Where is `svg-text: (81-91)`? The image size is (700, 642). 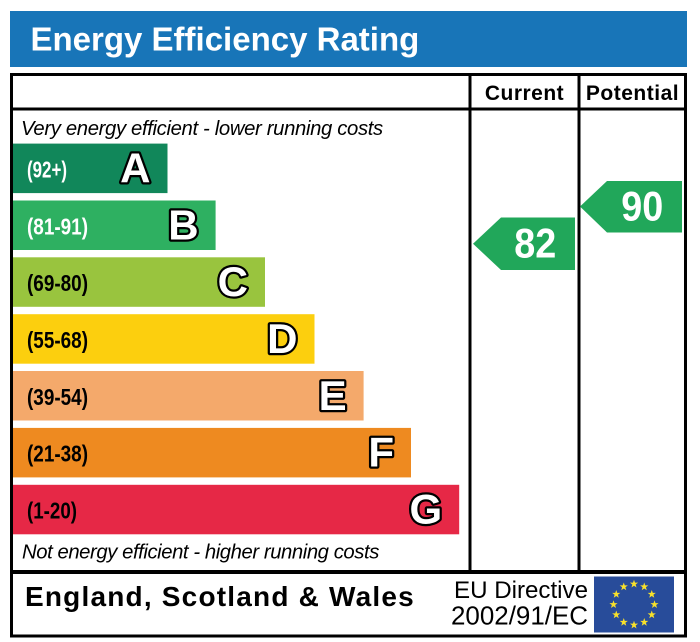 svg-text: (81-91) is located at coordinates (57, 226).